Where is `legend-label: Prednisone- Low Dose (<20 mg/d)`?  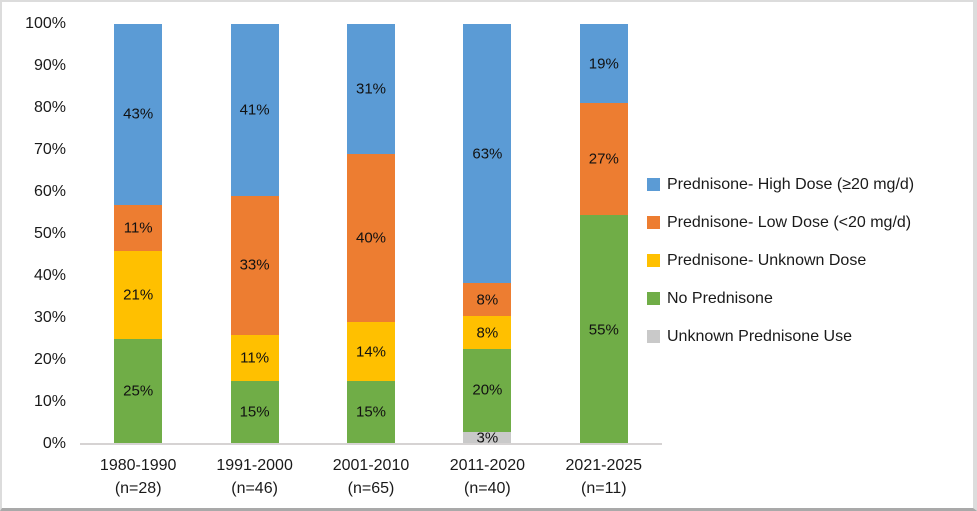
legend-label: Prednisone- Low Dose (<20 mg/d) is located at coordinates (789, 222).